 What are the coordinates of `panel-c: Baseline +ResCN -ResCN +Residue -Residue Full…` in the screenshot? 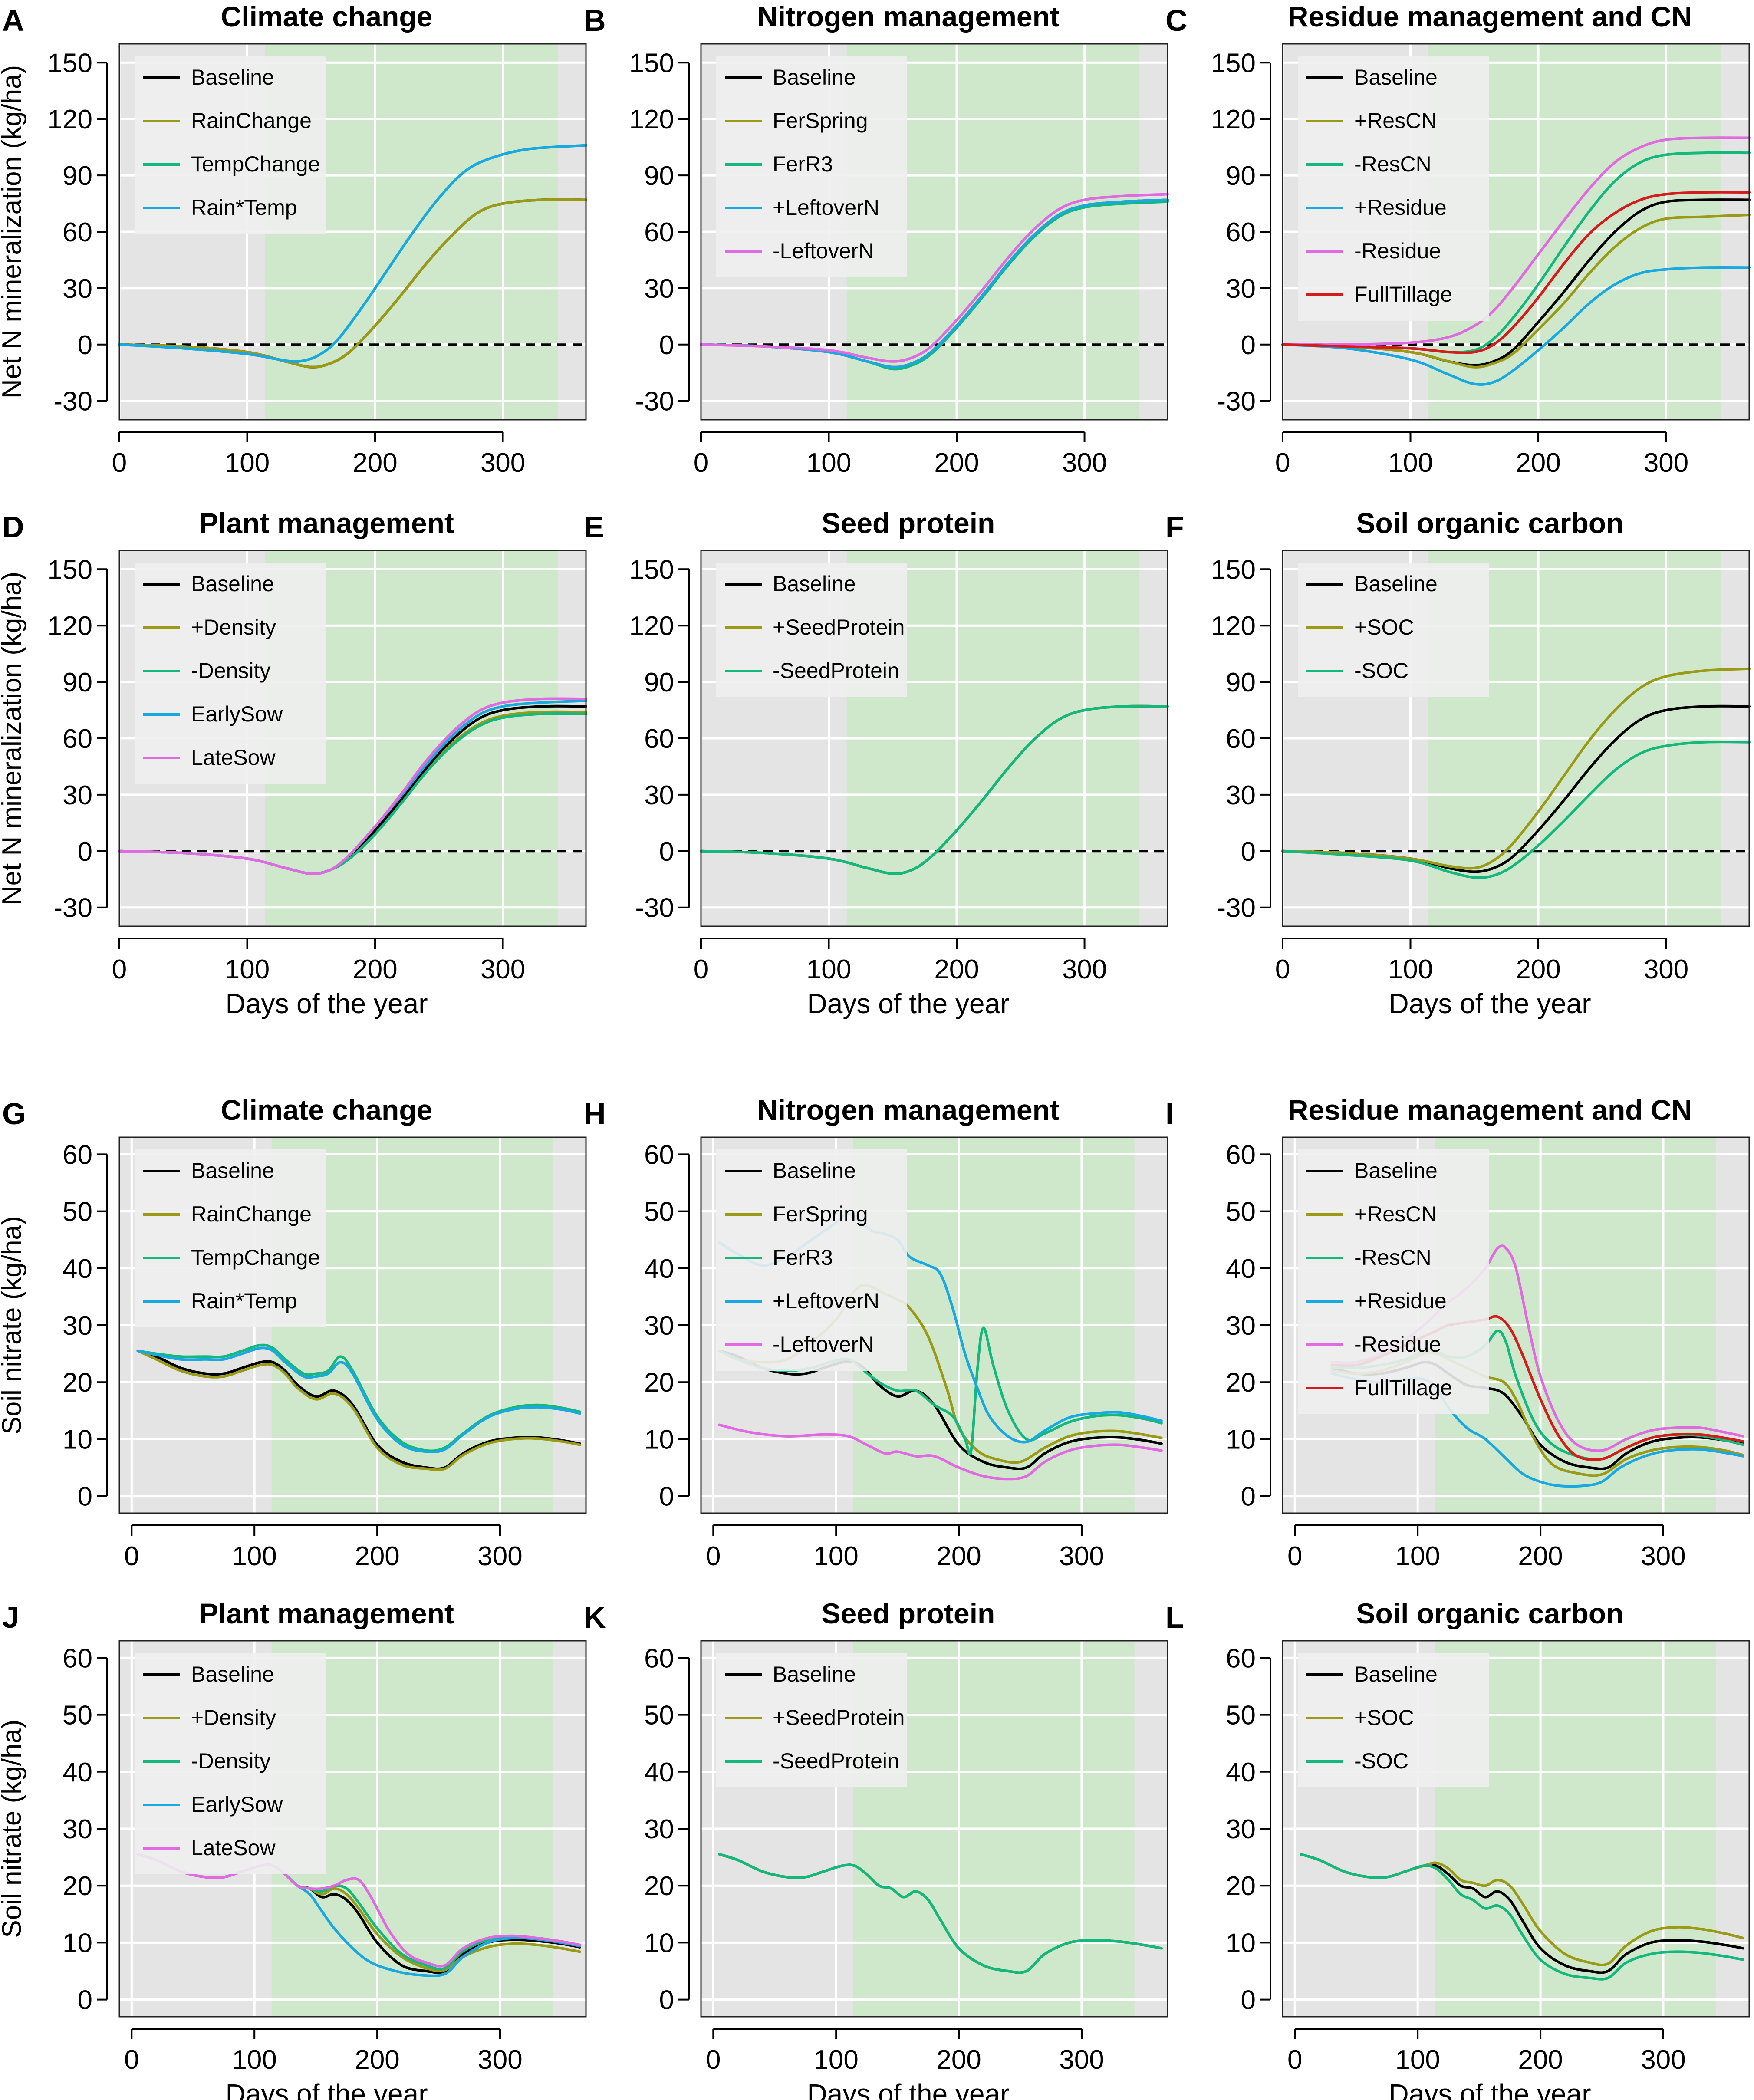 It's located at (1458, 239).